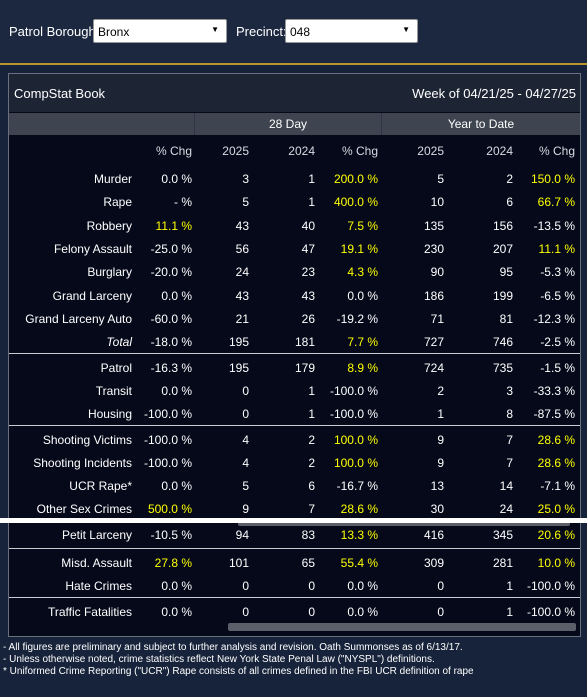  What do you see at coordinates (308, 226) in the screenshot?
I see `table-cell: 40` at bounding box center [308, 226].